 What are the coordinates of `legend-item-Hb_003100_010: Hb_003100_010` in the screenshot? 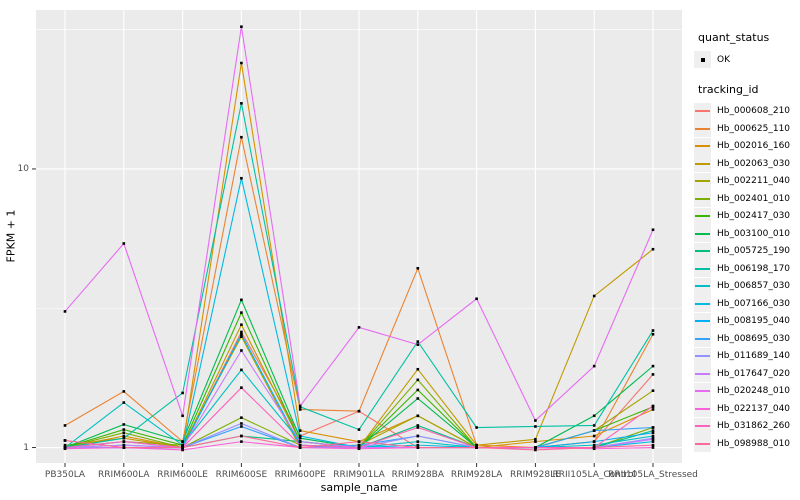 It's located at (747, 234).